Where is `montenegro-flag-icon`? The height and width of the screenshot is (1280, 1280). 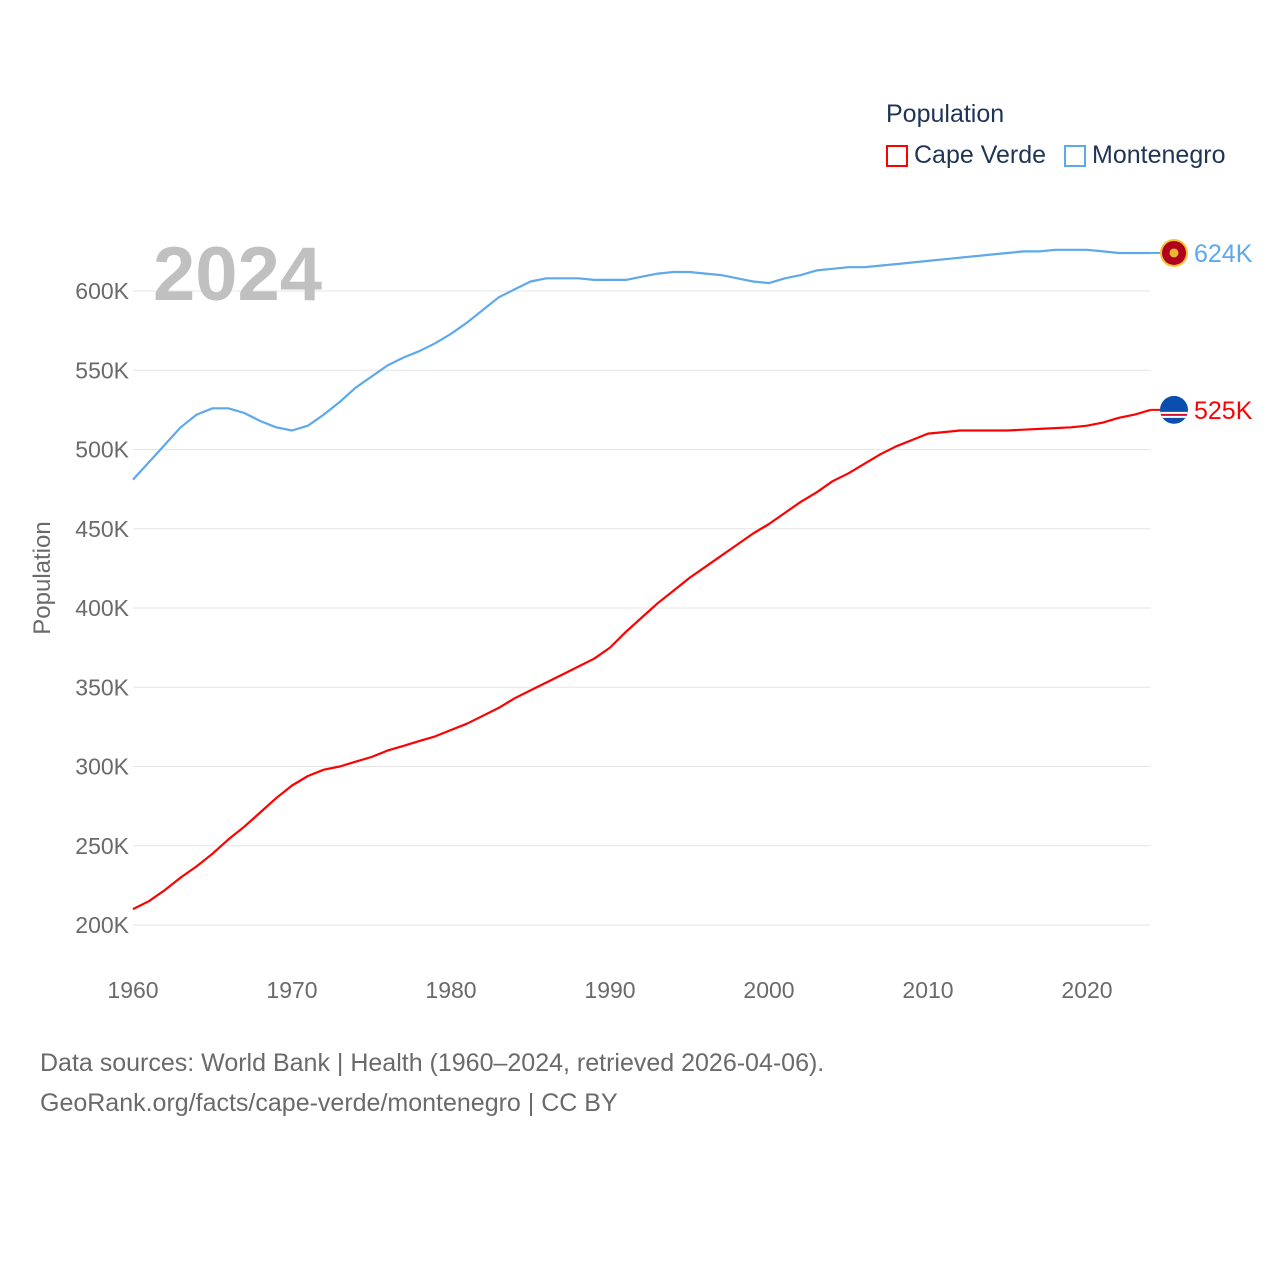 montenegro-flag-icon is located at coordinates (1174, 252).